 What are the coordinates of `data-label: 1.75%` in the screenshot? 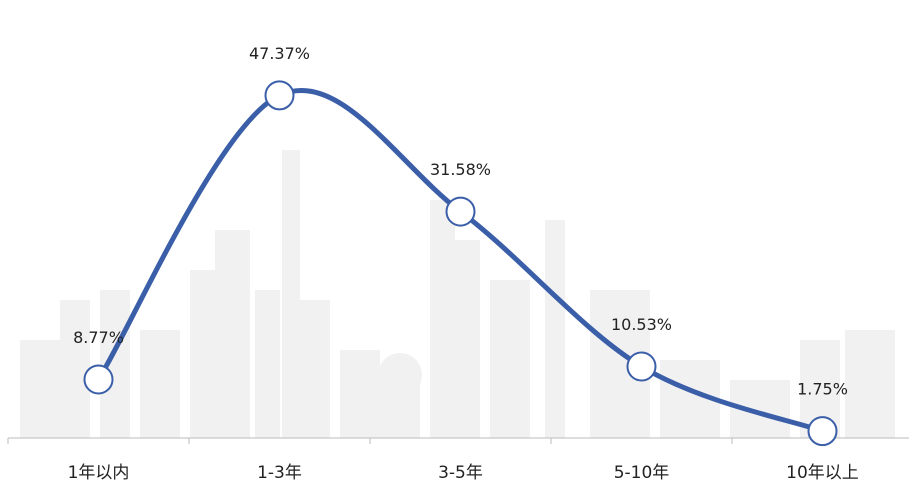 It's located at (822, 389).